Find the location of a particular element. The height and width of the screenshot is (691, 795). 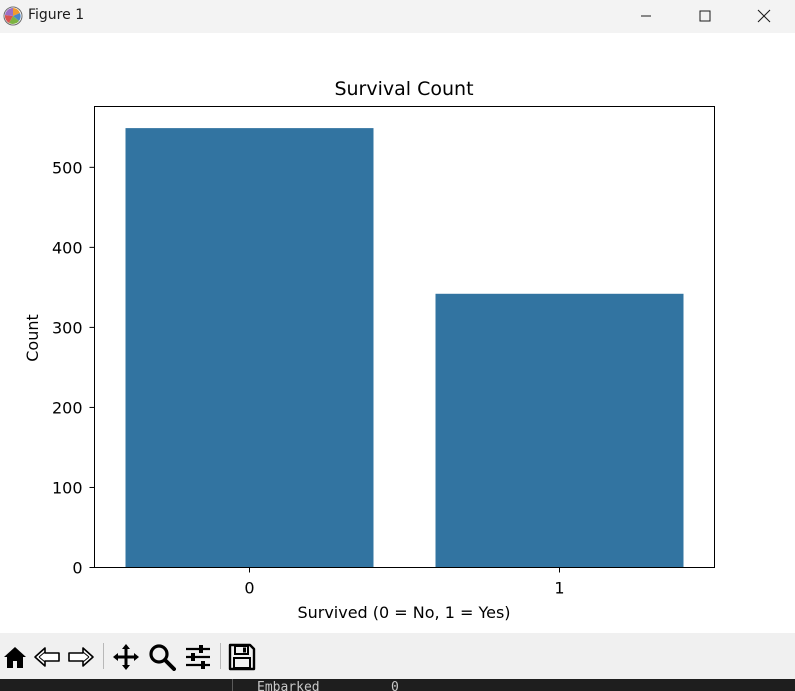

close-button is located at coordinates (764, 15).